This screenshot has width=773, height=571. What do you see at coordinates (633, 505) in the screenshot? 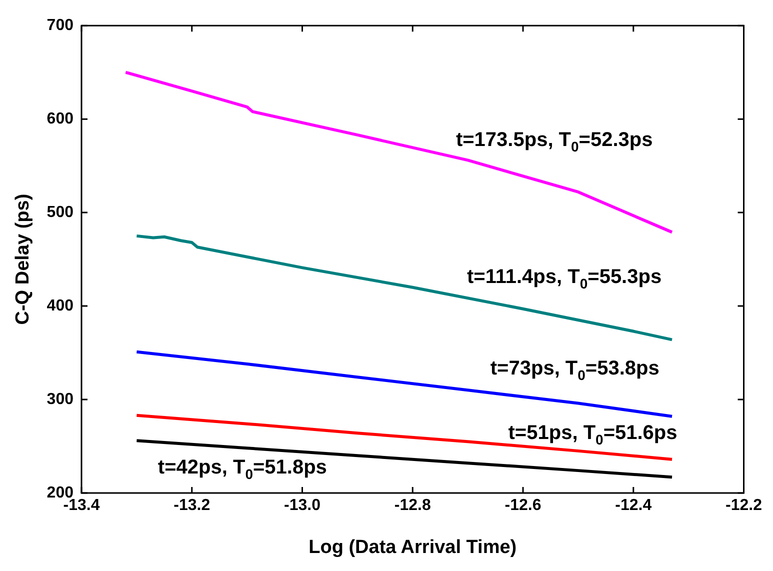
I see `x-tick-label: -12.4` at bounding box center [633, 505].